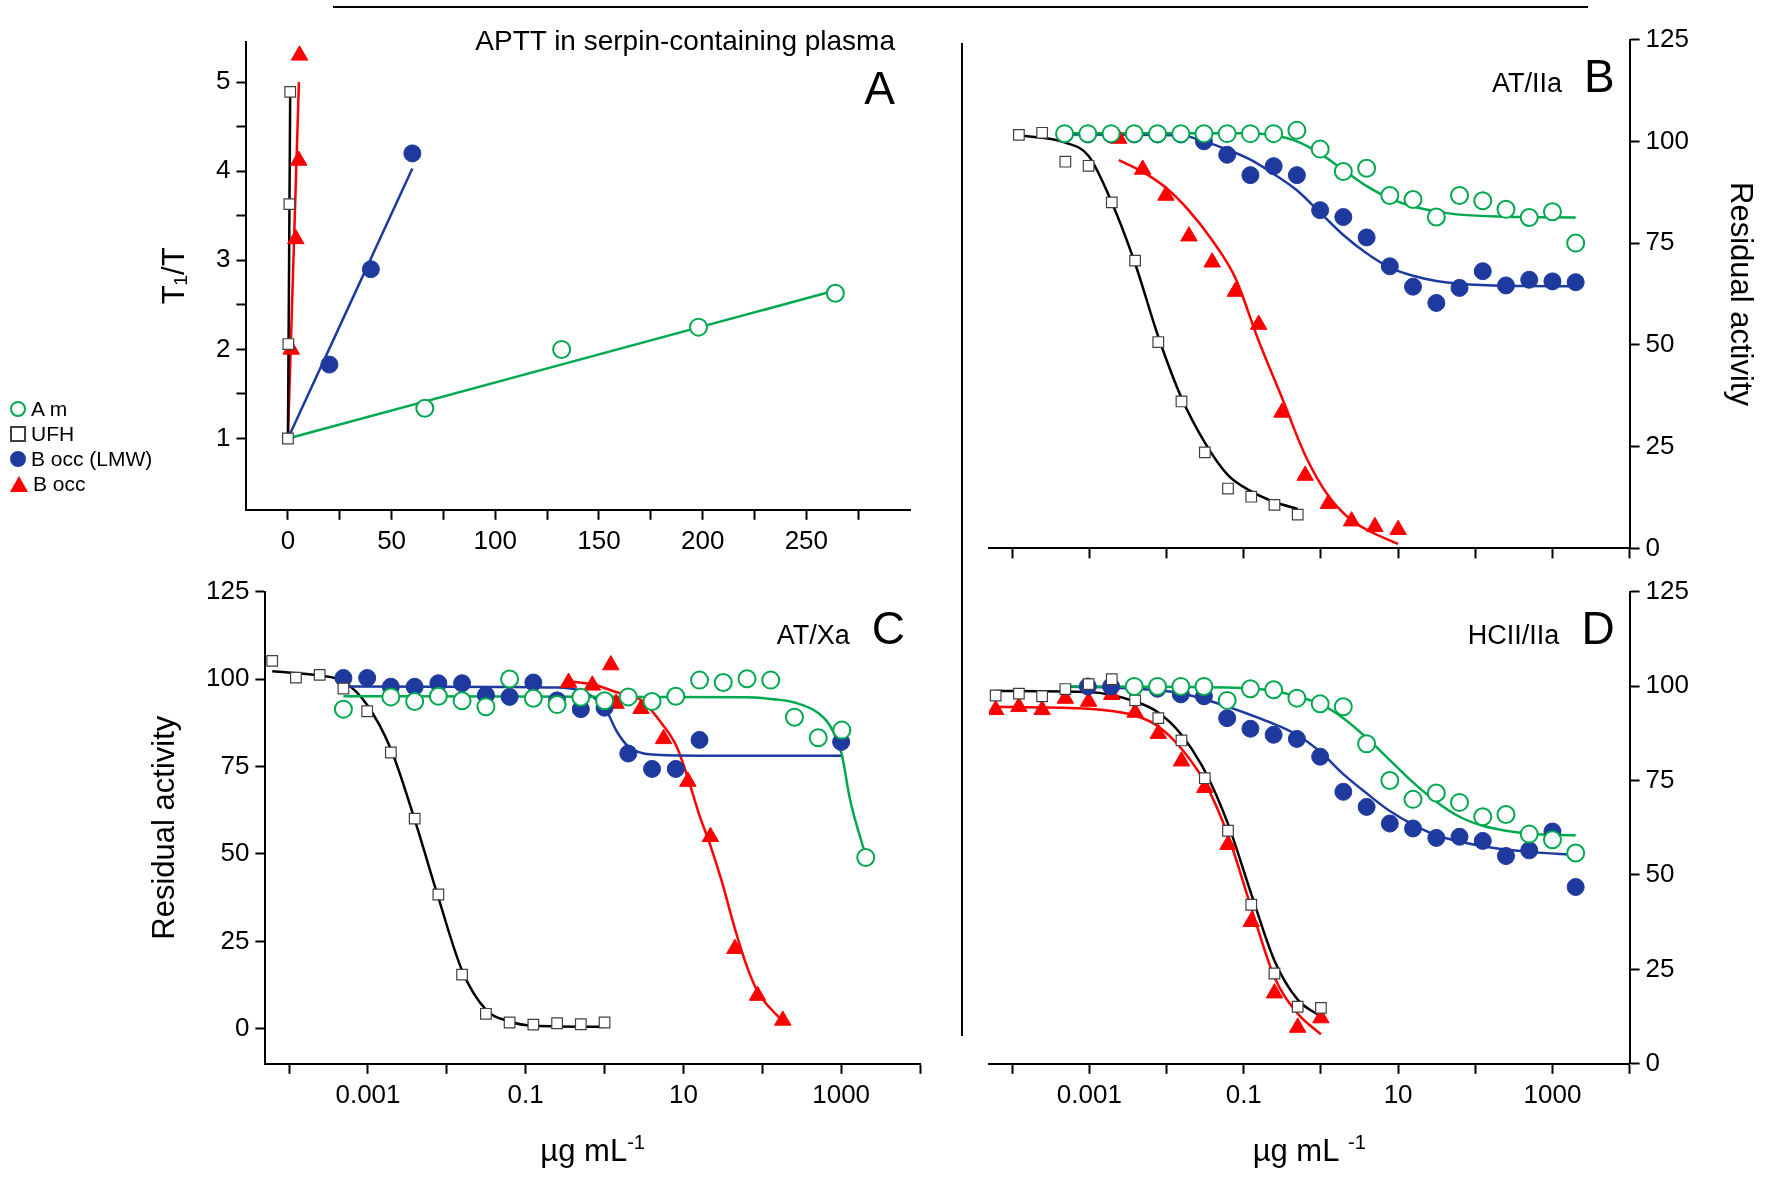  What do you see at coordinates (223, 436) in the screenshot?
I see `y-tick-label: 1` at bounding box center [223, 436].